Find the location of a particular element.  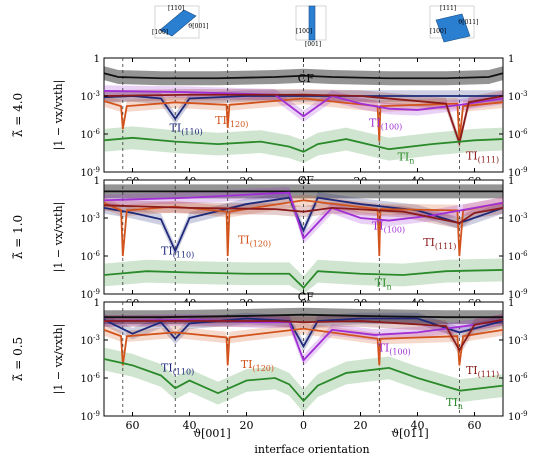

series-line-TI110 is located at coordinates (303, 108).